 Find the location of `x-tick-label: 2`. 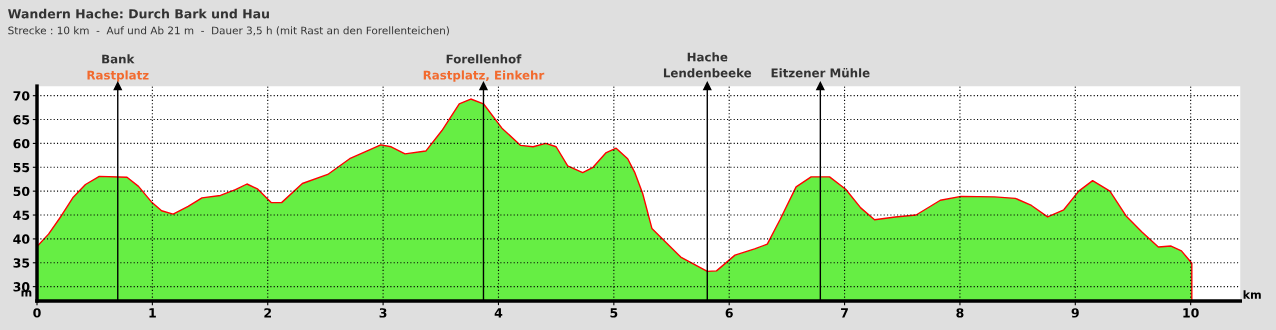

x-tick-label: 2 is located at coordinates (267, 313).